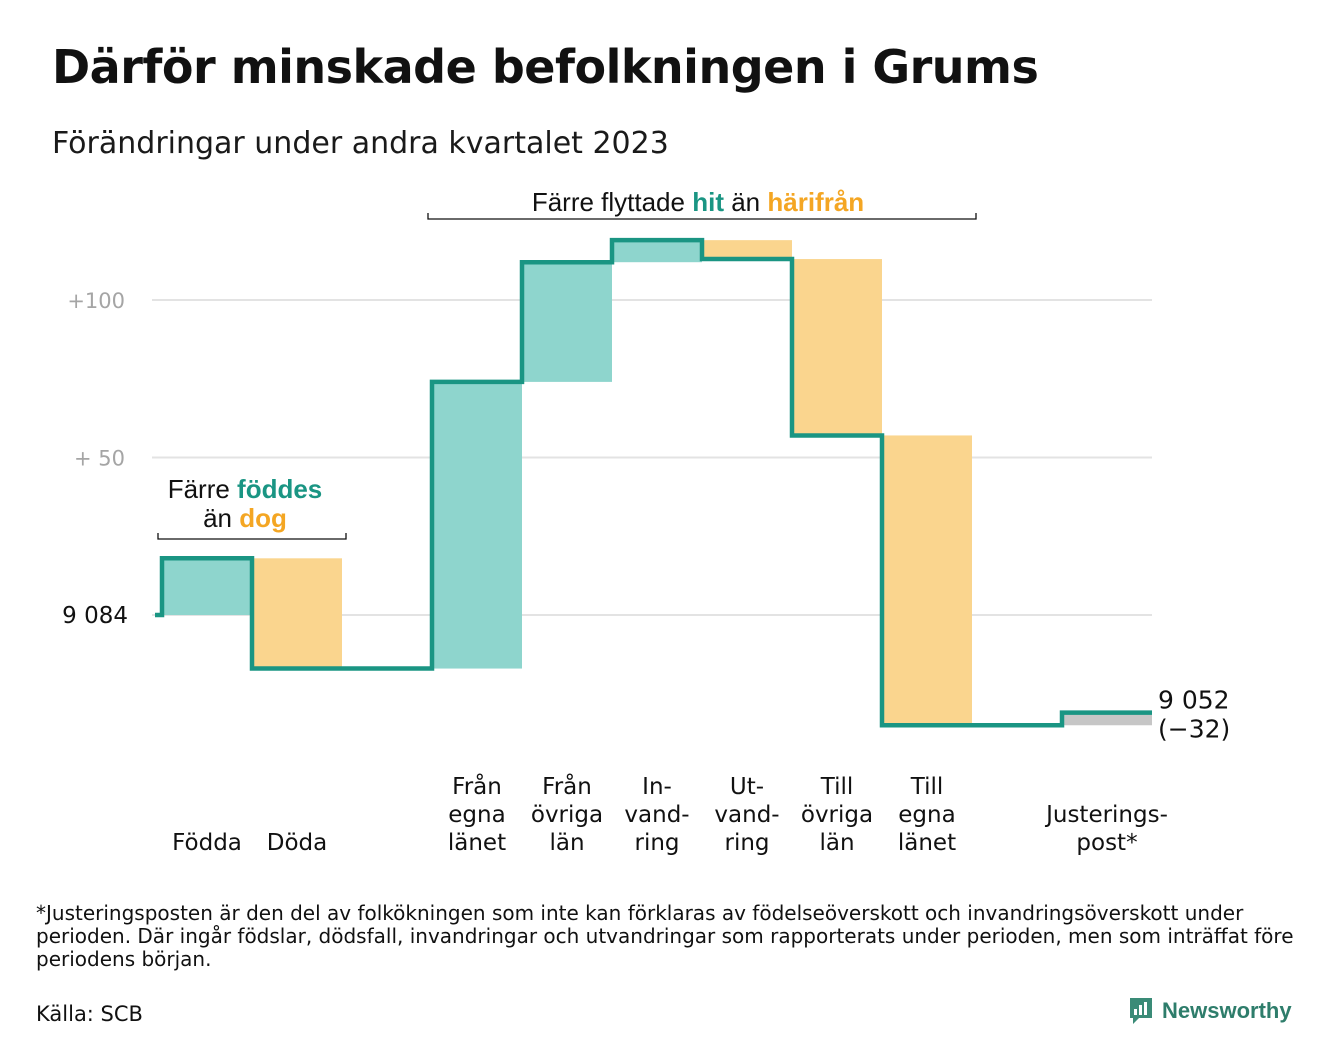  I want to click on category-label: post*, so click(1106, 843).